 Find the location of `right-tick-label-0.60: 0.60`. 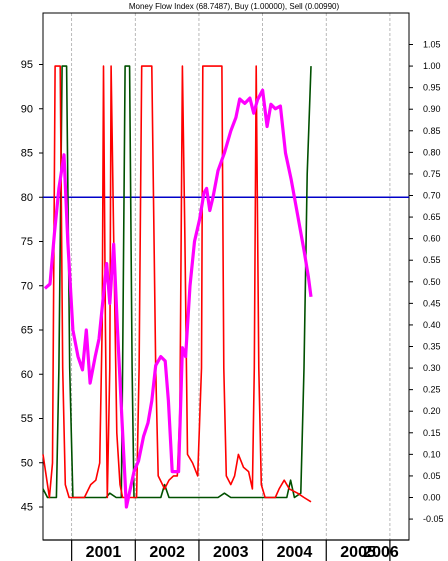

right-tick-label-0.60: 0.60 is located at coordinates (432, 239).